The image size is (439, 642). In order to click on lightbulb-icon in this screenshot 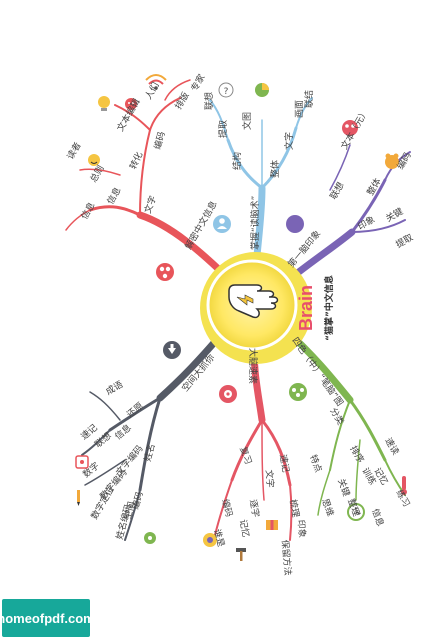, I will do `click(104, 103)`.